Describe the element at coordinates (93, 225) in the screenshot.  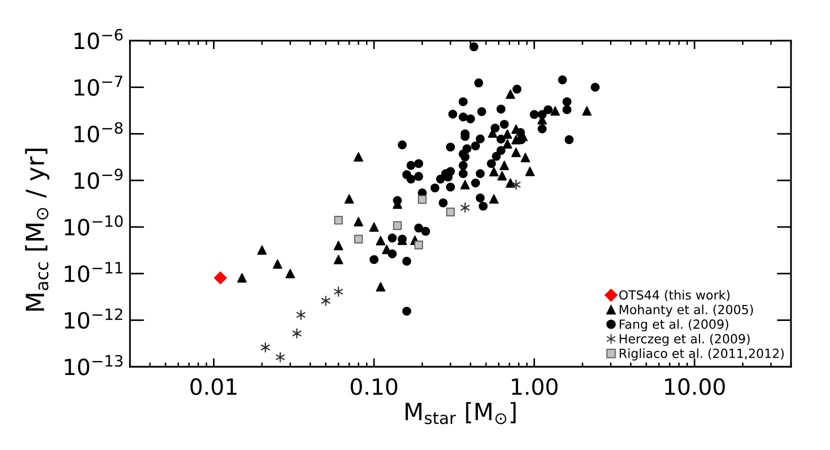
I see `y-tick-label: 10$^{−10}$` at that location.